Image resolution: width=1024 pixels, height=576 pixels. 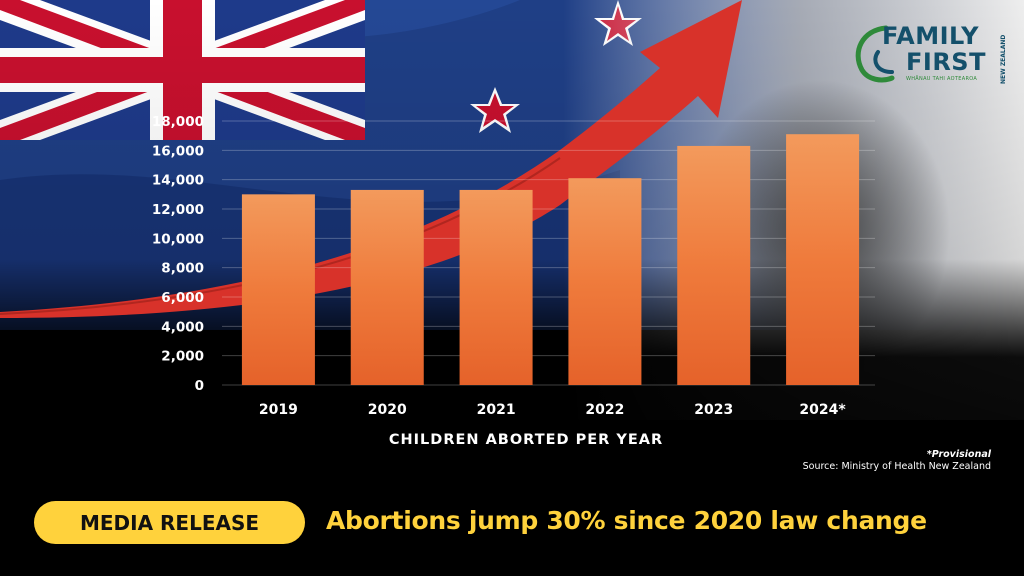 What do you see at coordinates (199, 386) in the screenshot?
I see `y-tick-label: 0` at bounding box center [199, 386].